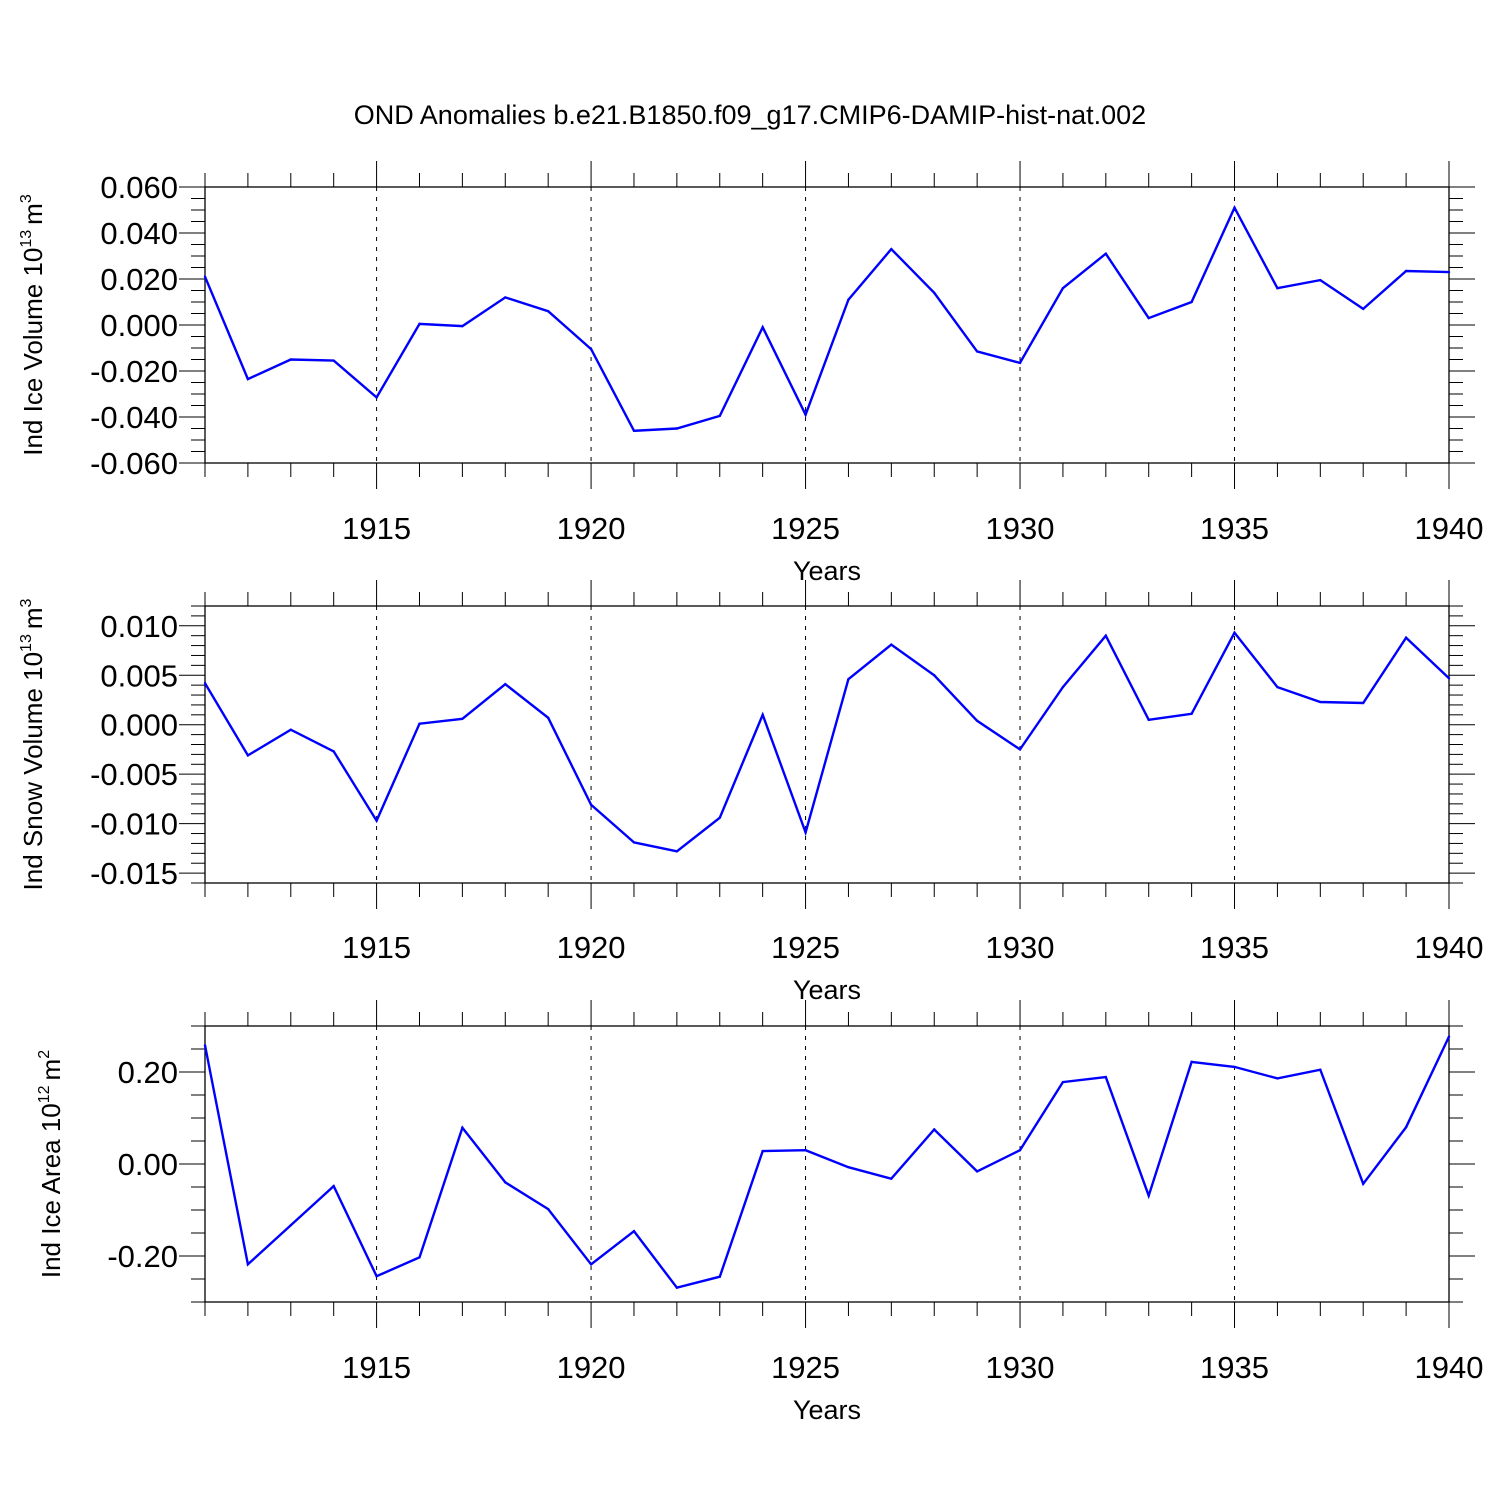 Image resolution: width=1500 pixels, height=1500 pixels. Describe the element at coordinates (148, 1072) in the screenshot. I see `y-tick-label: 0.20` at that location.